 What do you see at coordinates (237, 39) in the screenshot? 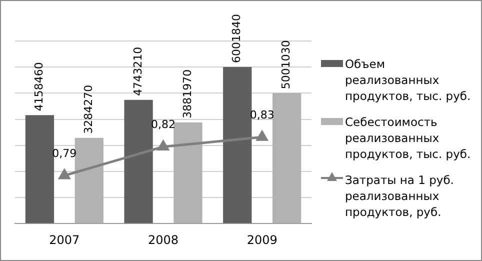
I see `data-label: 6001840` at bounding box center [237, 39].